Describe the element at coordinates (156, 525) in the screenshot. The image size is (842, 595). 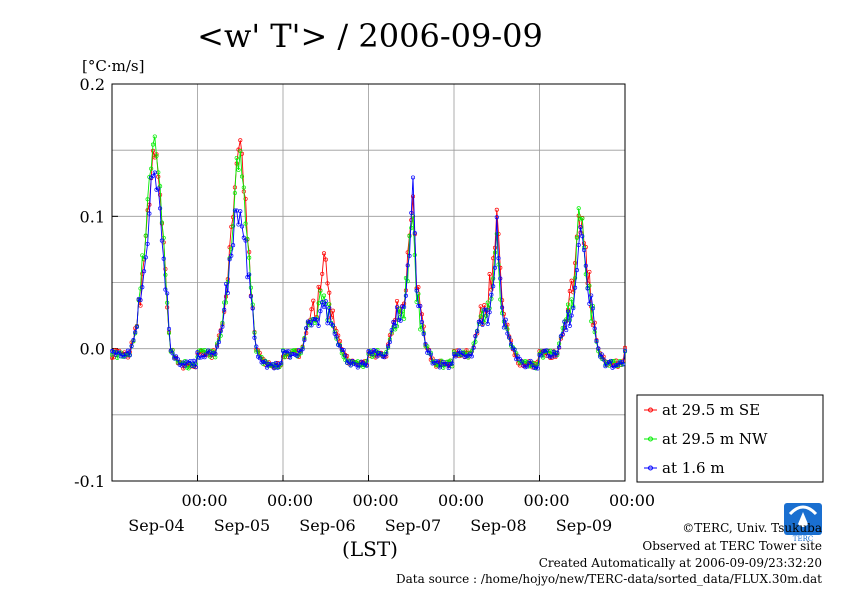
I see `x-tick-date: Sep-04` at that location.